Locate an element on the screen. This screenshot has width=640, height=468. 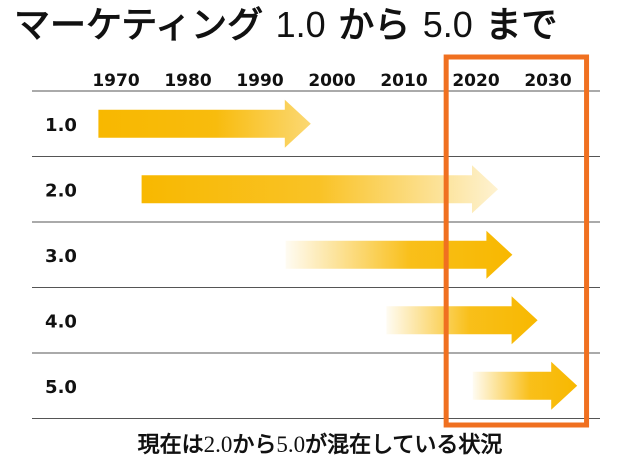
year-label-1990: 1990 is located at coordinates (259, 81).